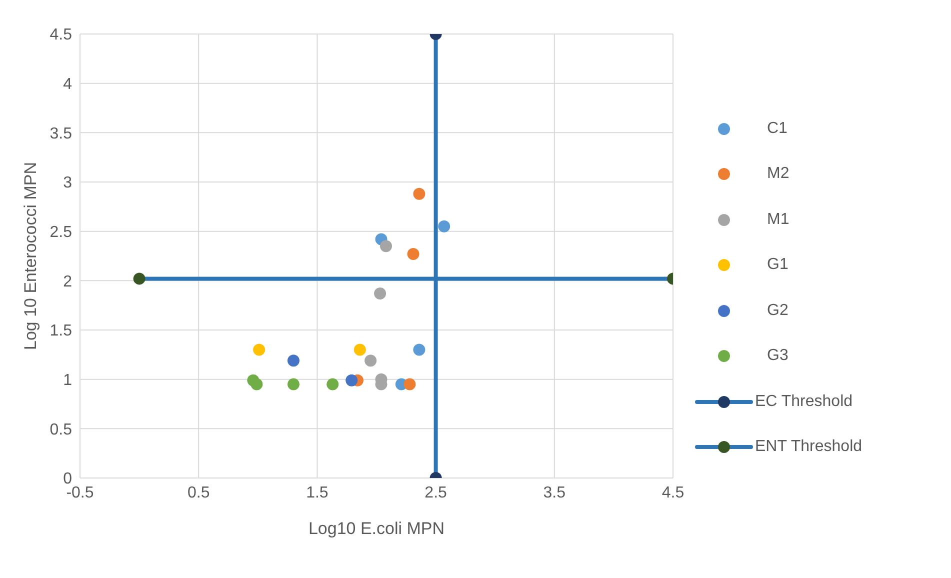 Image resolution: width=951 pixels, height=578 pixels. What do you see at coordinates (436, 493) in the screenshot?
I see `x-tick-label: 2.5` at bounding box center [436, 493].